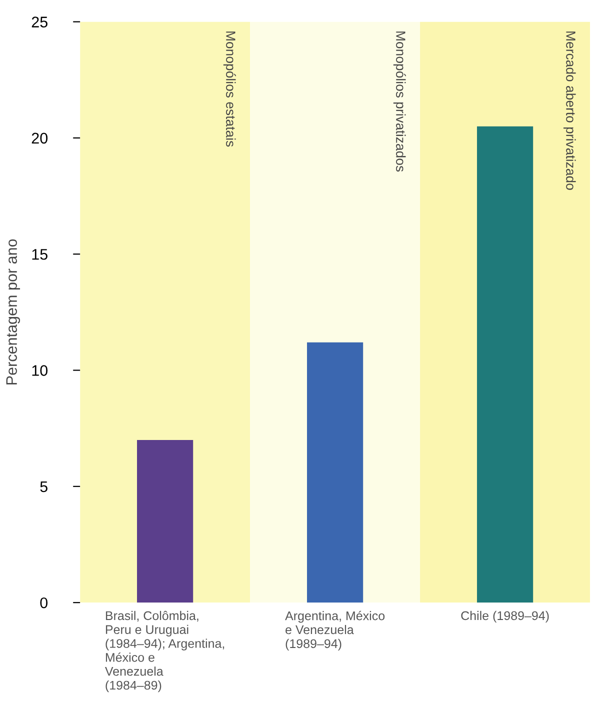 The width and height of the screenshot is (593, 726). Describe the element at coordinates (335, 630) in the screenshot. I see `x-tick-label: Argentina, México e Venezuela (1989–94)` at that location.